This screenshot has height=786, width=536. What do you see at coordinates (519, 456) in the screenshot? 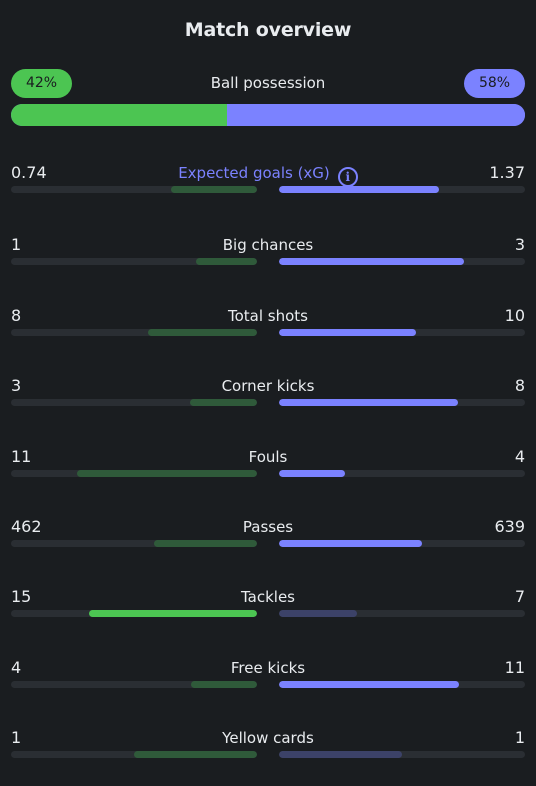
I see `away-value: 4` at bounding box center [519, 456].